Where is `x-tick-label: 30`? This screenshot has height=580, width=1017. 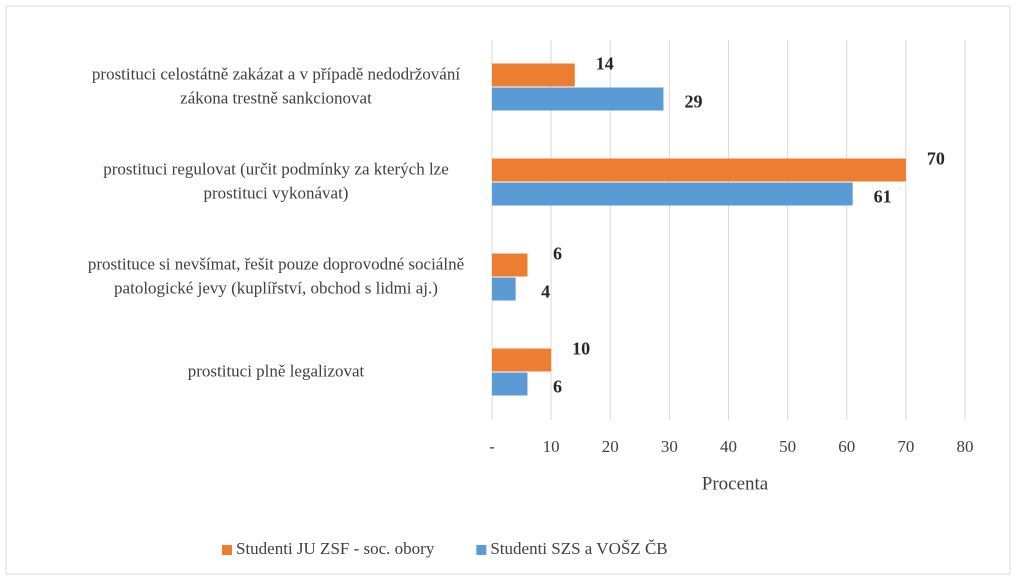 x-tick-label: 30 is located at coordinates (669, 446).